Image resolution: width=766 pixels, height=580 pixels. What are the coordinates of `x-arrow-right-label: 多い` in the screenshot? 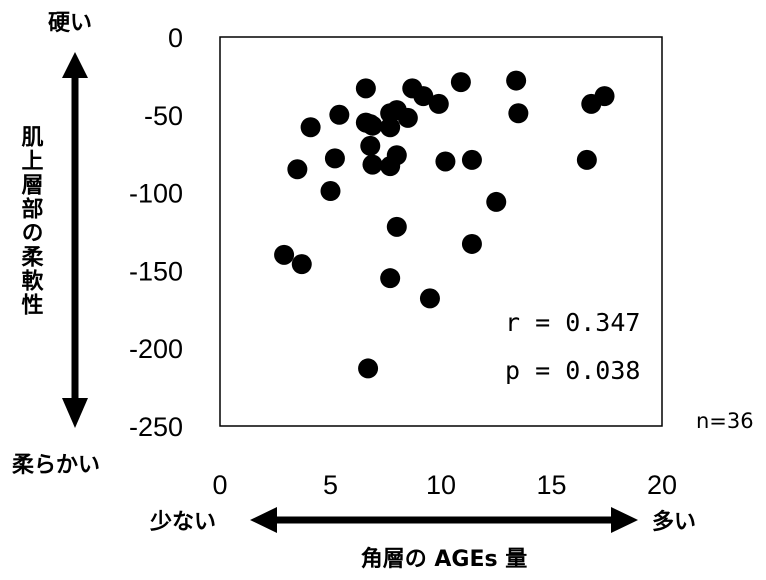 It's located at (674, 522).